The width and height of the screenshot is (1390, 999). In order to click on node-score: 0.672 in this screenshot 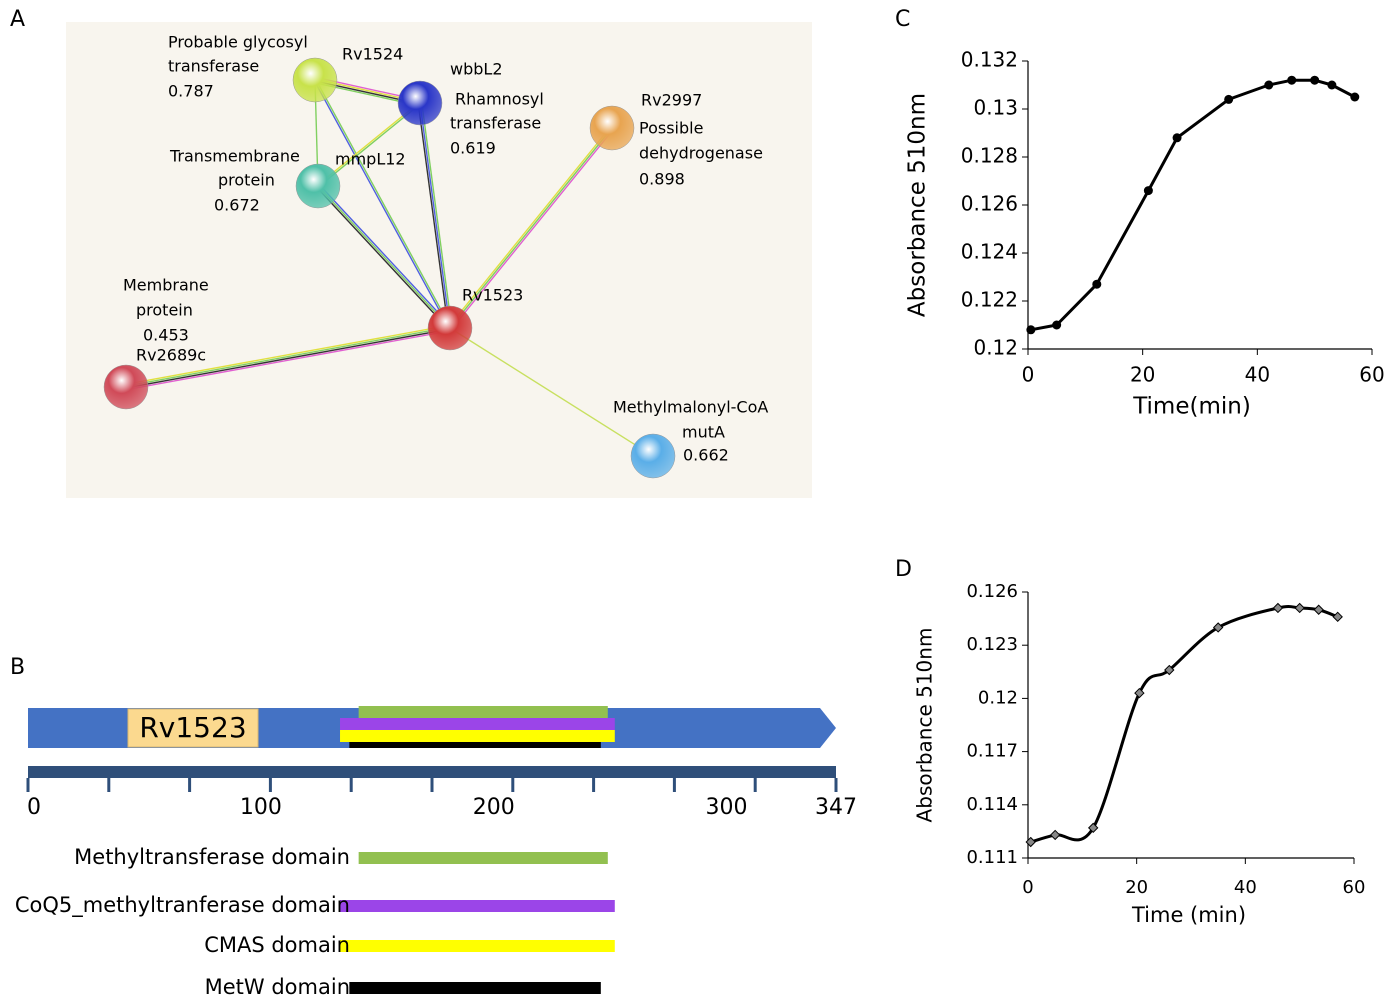, I will do `click(237, 205)`.